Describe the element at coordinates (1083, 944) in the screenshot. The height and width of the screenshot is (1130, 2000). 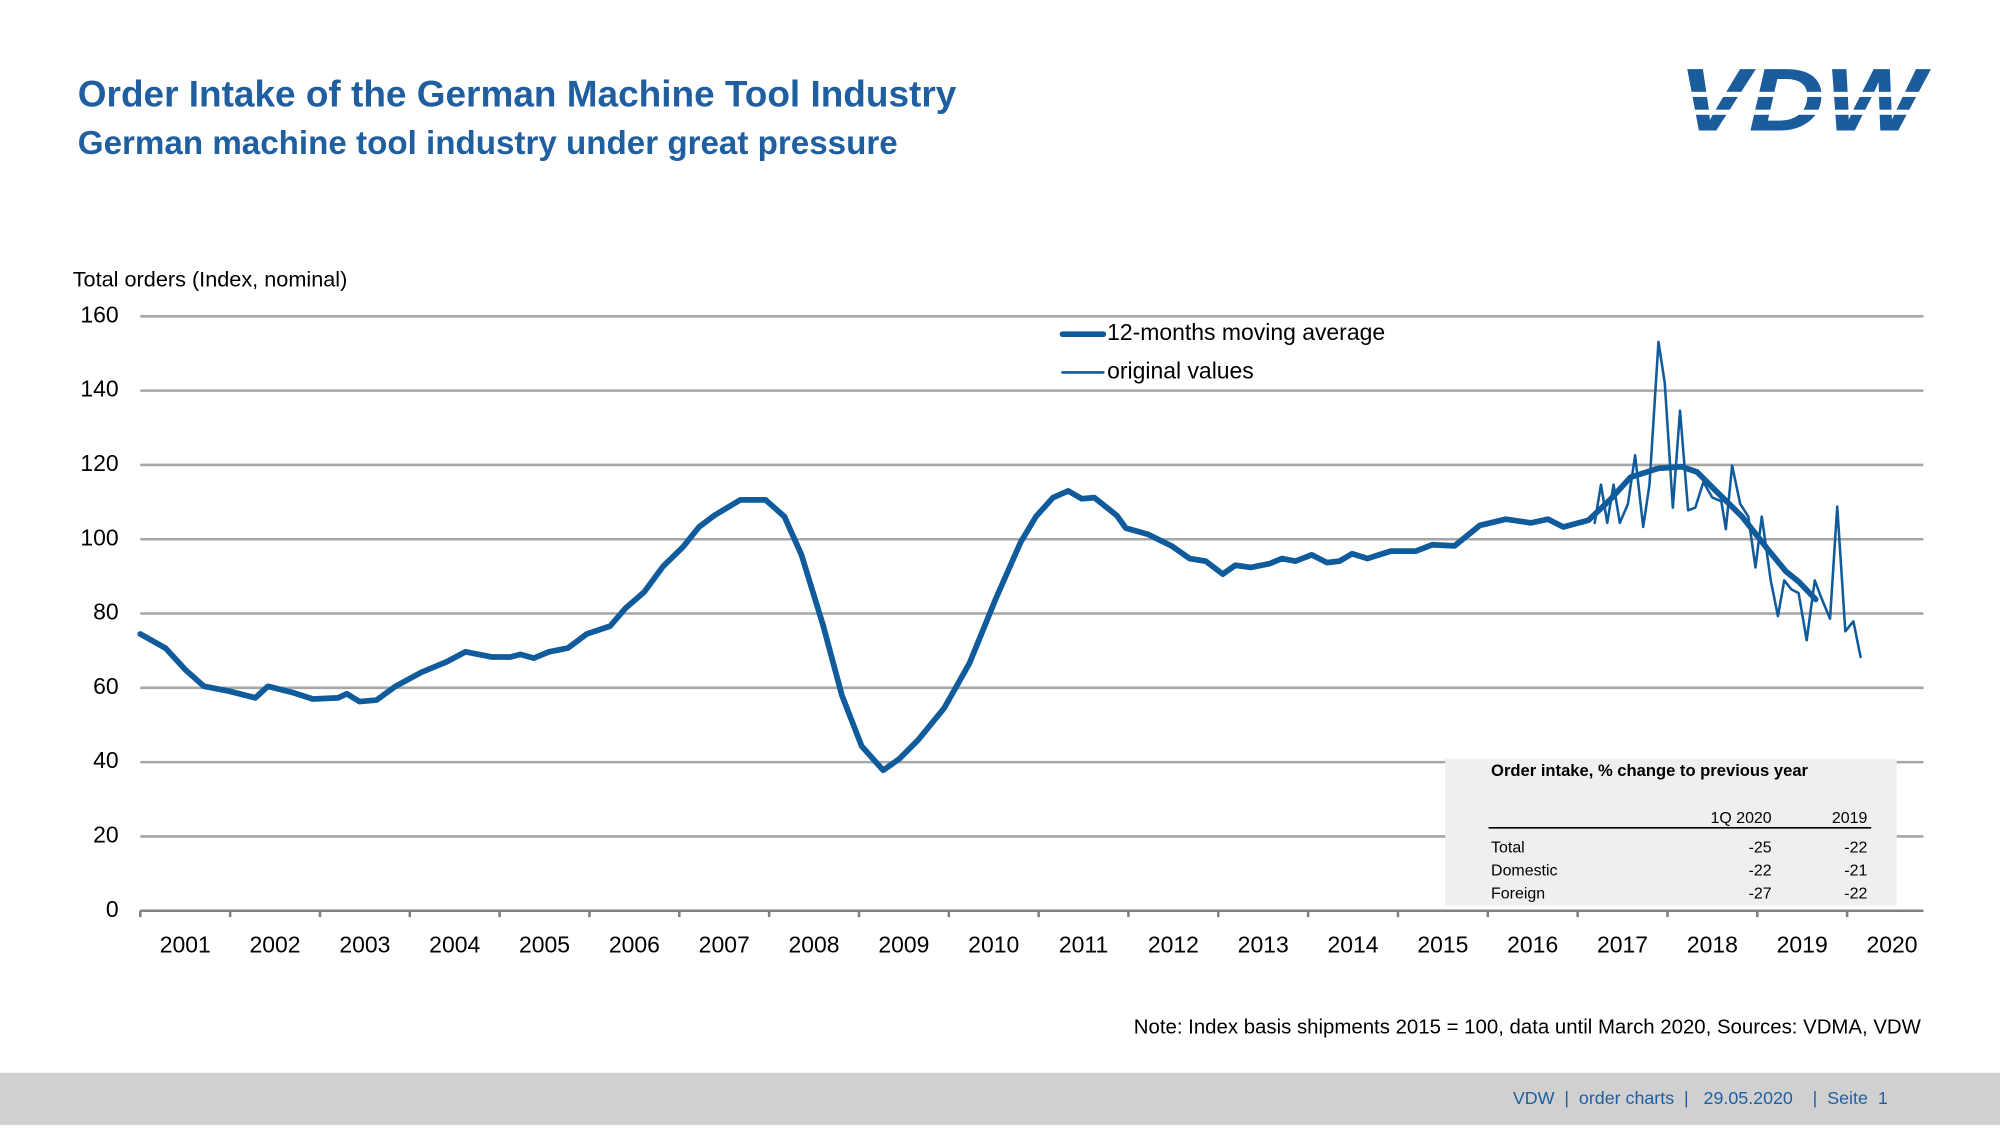
I see `x-tick-label: 2011` at that location.